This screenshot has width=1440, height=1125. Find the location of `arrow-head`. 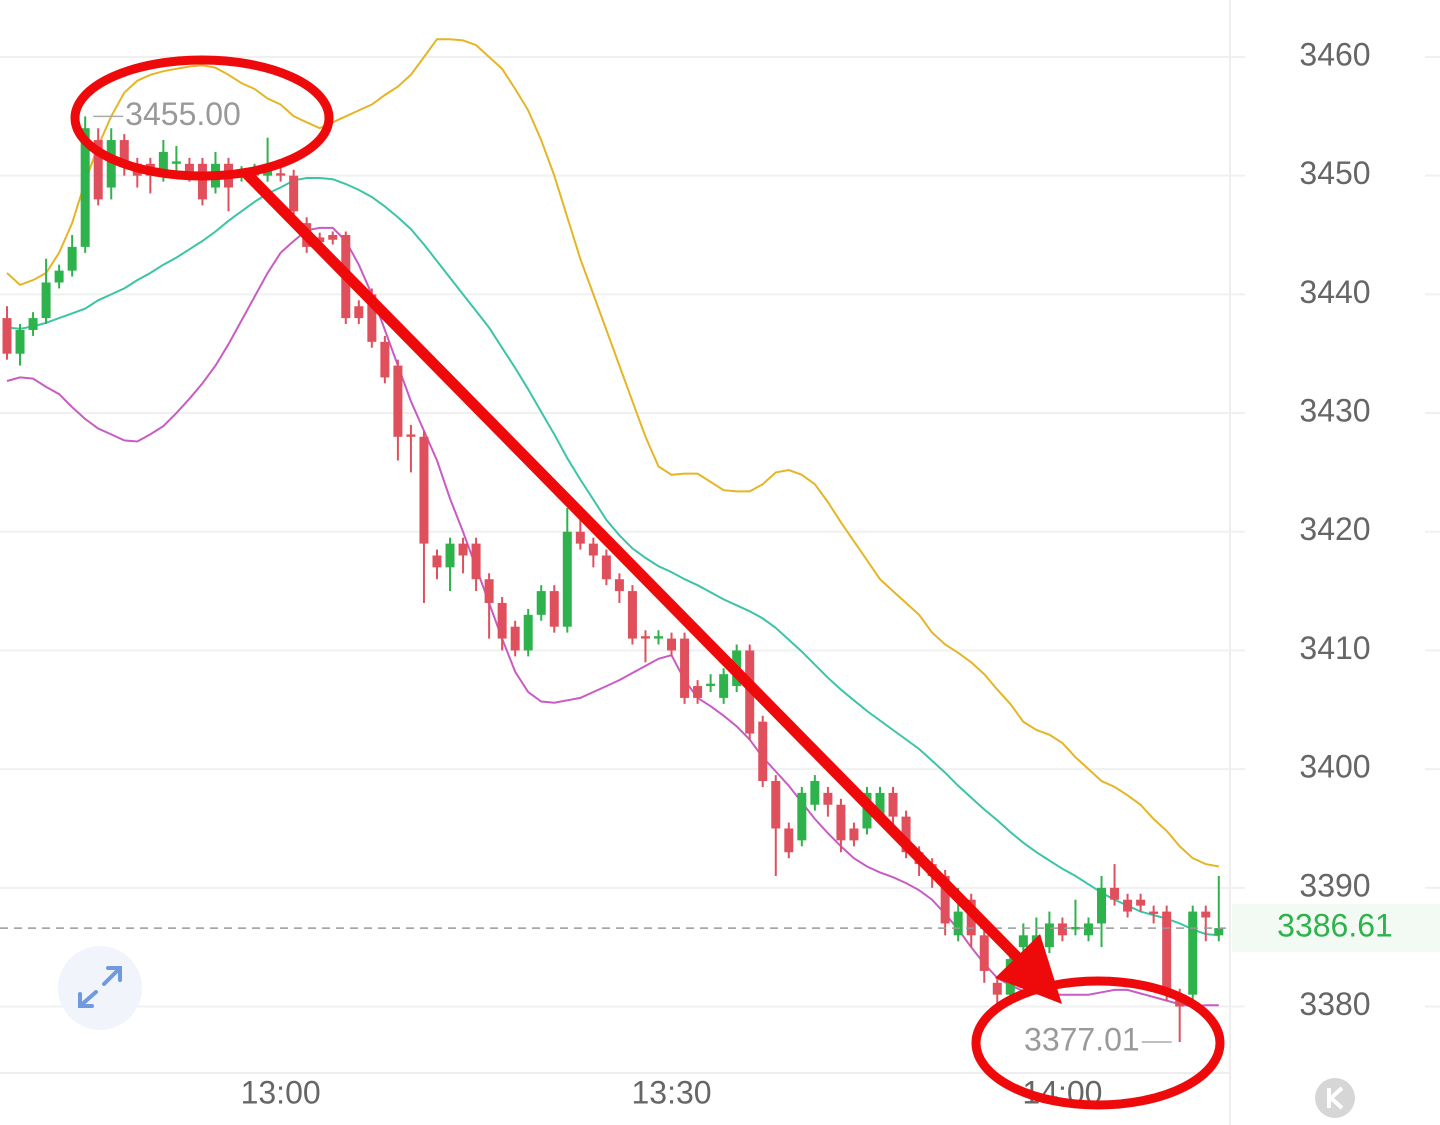

arrow-head is located at coordinates (1028, 969).